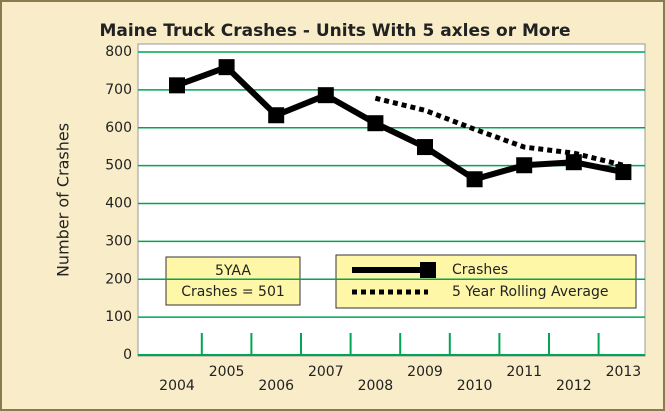 This screenshot has width=665, height=411. I want to click on annotation-box, so click(233, 281).